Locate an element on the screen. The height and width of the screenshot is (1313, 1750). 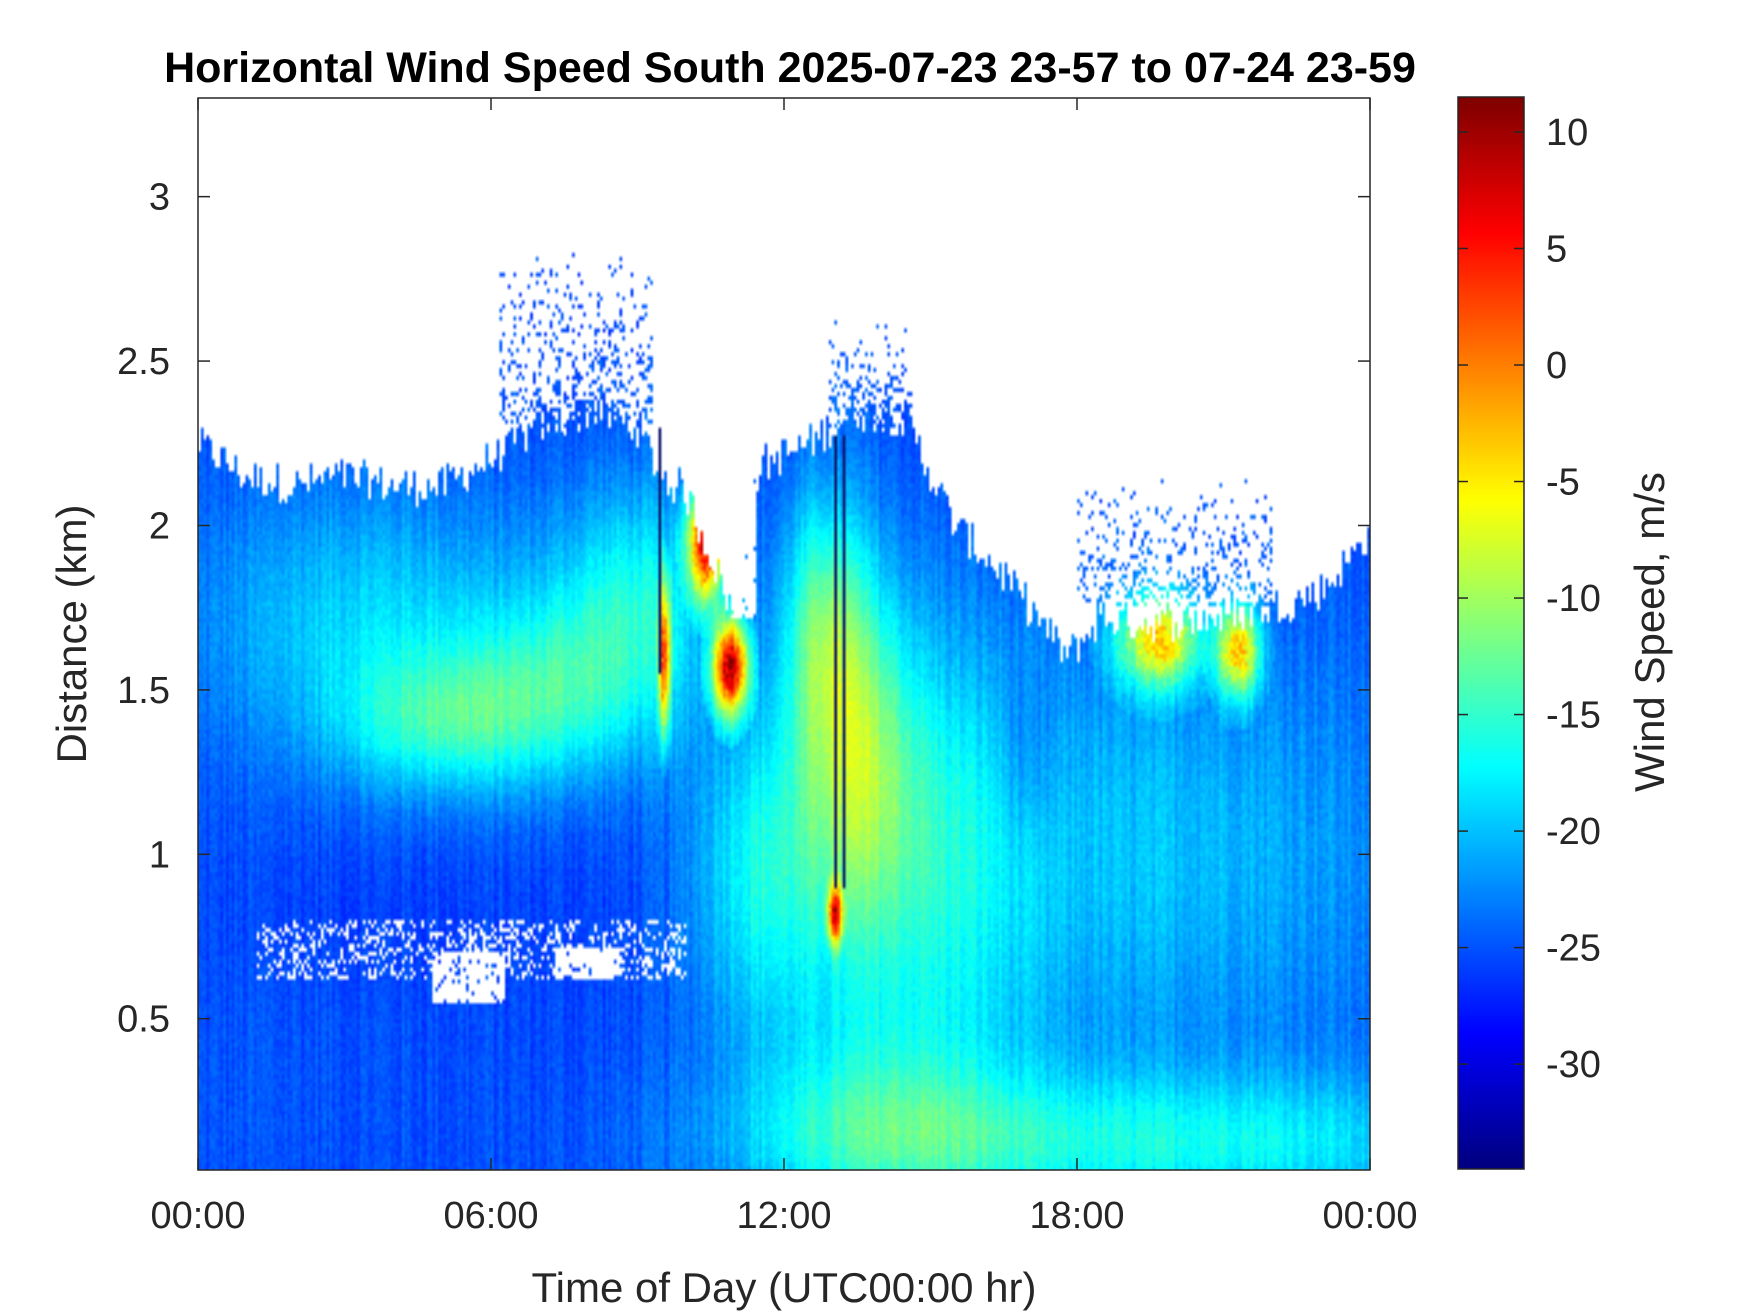
y-tick-label: 0.5 is located at coordinates (143, 1020).